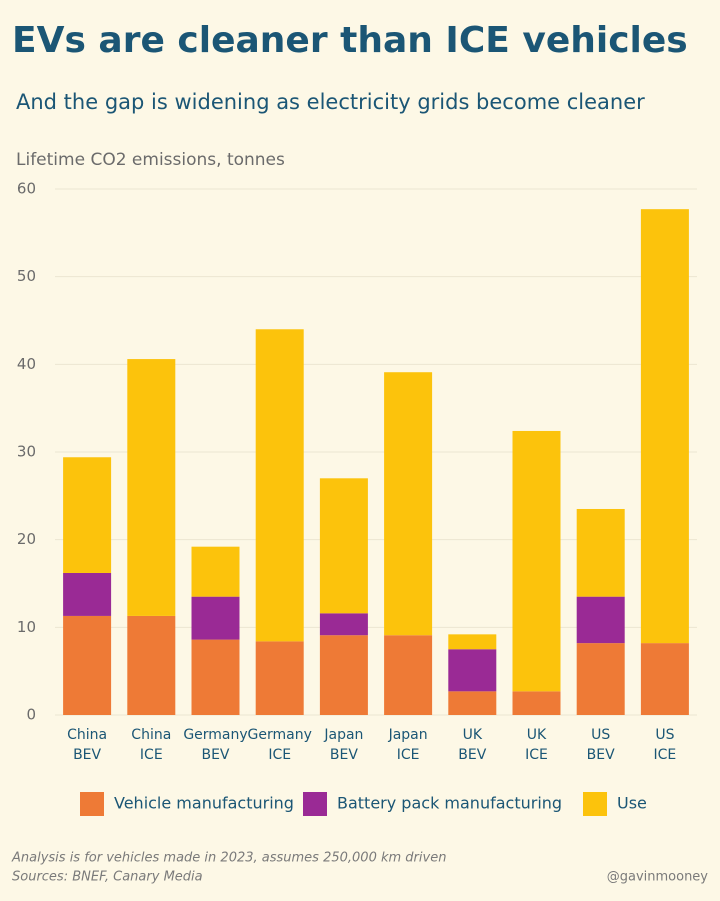  I want to click on y-tick-label: 60, so click(26, 189).